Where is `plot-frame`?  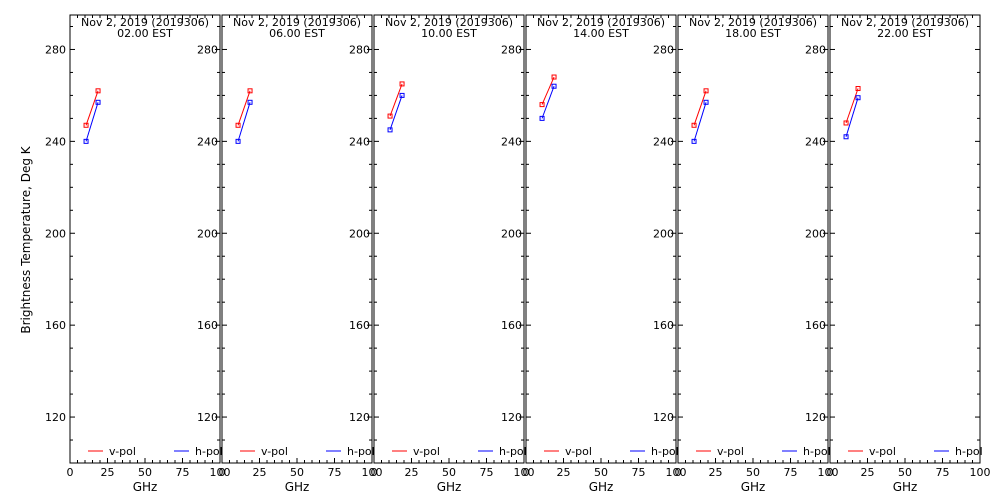
plot-frame is located at coordinates (905, 239).